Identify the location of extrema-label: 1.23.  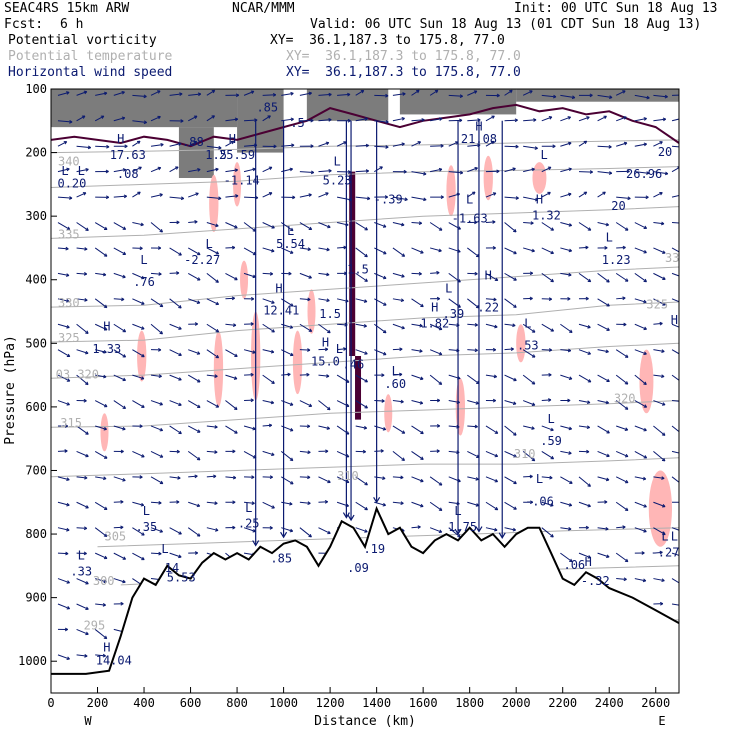
(616, 260).